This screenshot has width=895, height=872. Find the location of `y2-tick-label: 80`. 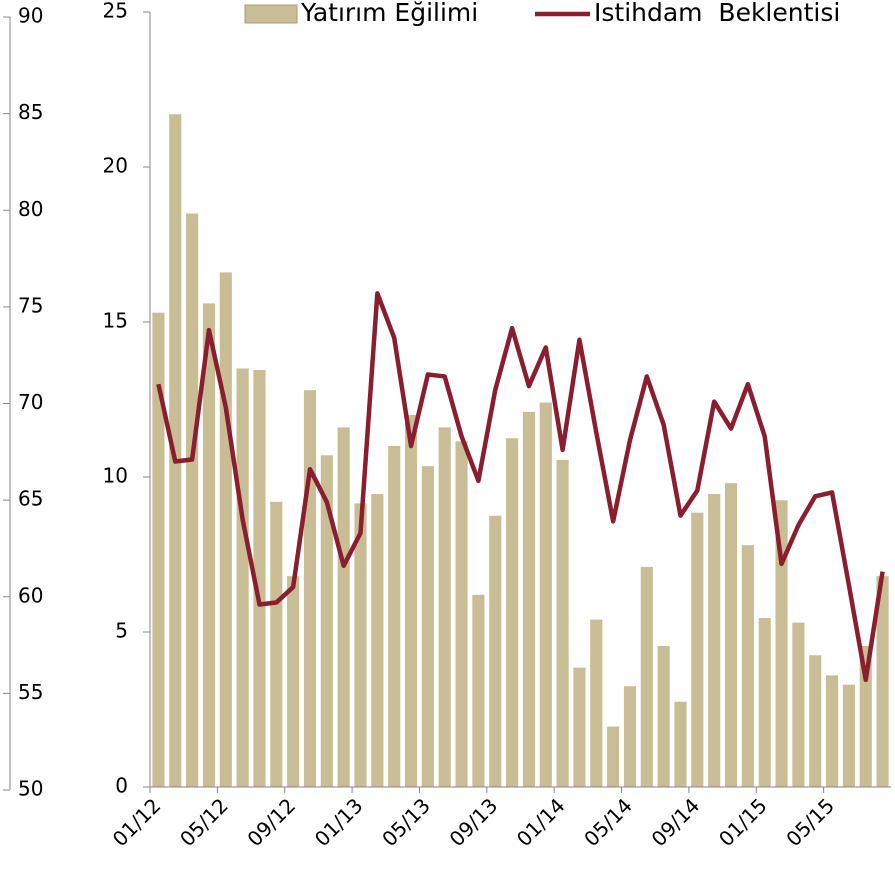

y2-tick-label: 80 is located at coordinates (30, 209).